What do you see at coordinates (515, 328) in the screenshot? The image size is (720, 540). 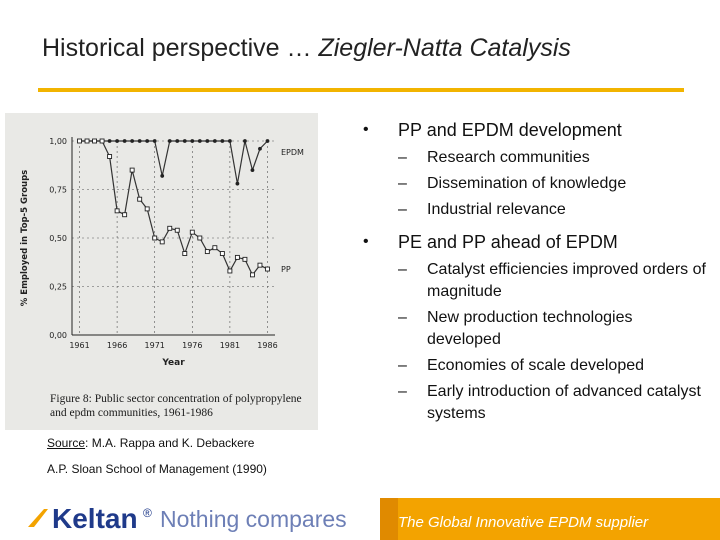 I see `sub-bullet: – New production technologies developed` at bounding box center [515, 328].